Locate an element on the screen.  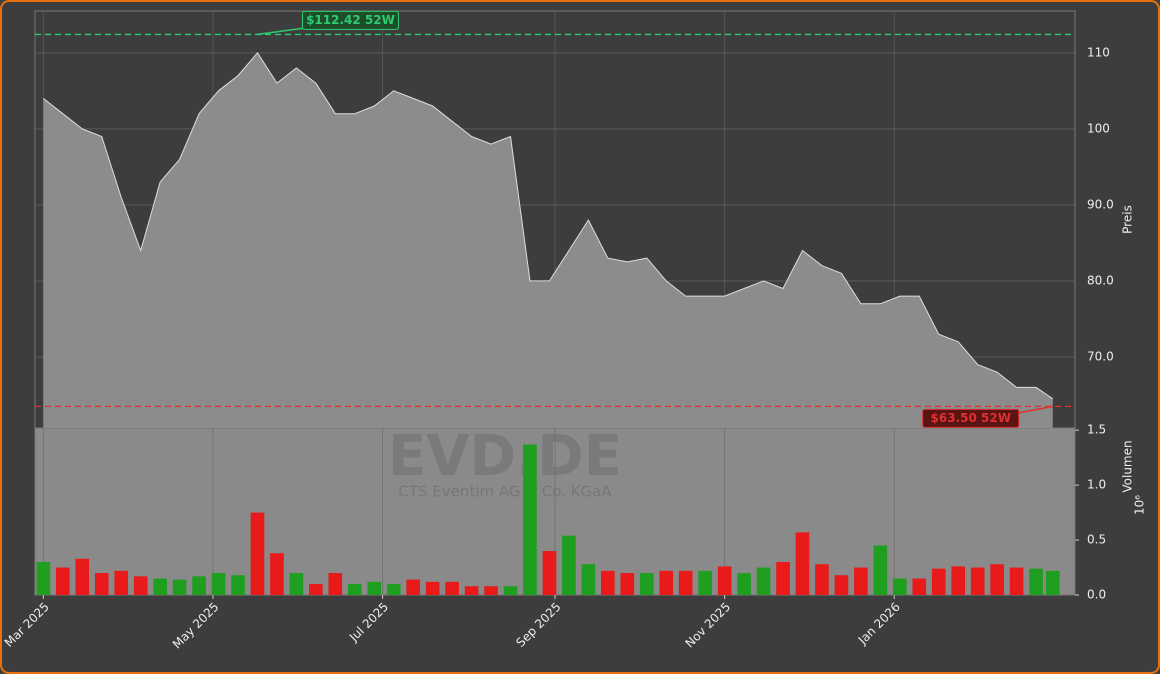
watermark: EVD.DE is located at coordinates (505, 456).